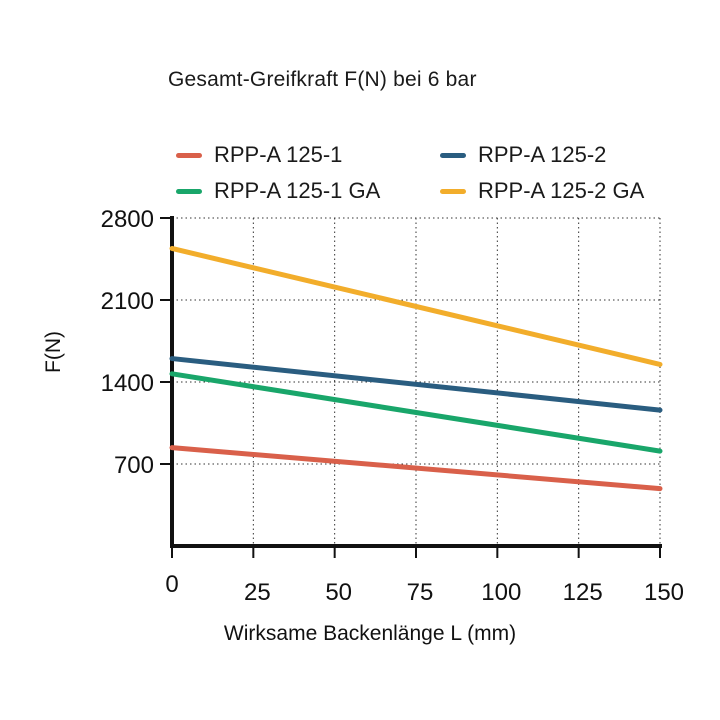  Describe the element at coordinates (171, 584) in the screenshot. I see `x-tick-label: 0` at that location.